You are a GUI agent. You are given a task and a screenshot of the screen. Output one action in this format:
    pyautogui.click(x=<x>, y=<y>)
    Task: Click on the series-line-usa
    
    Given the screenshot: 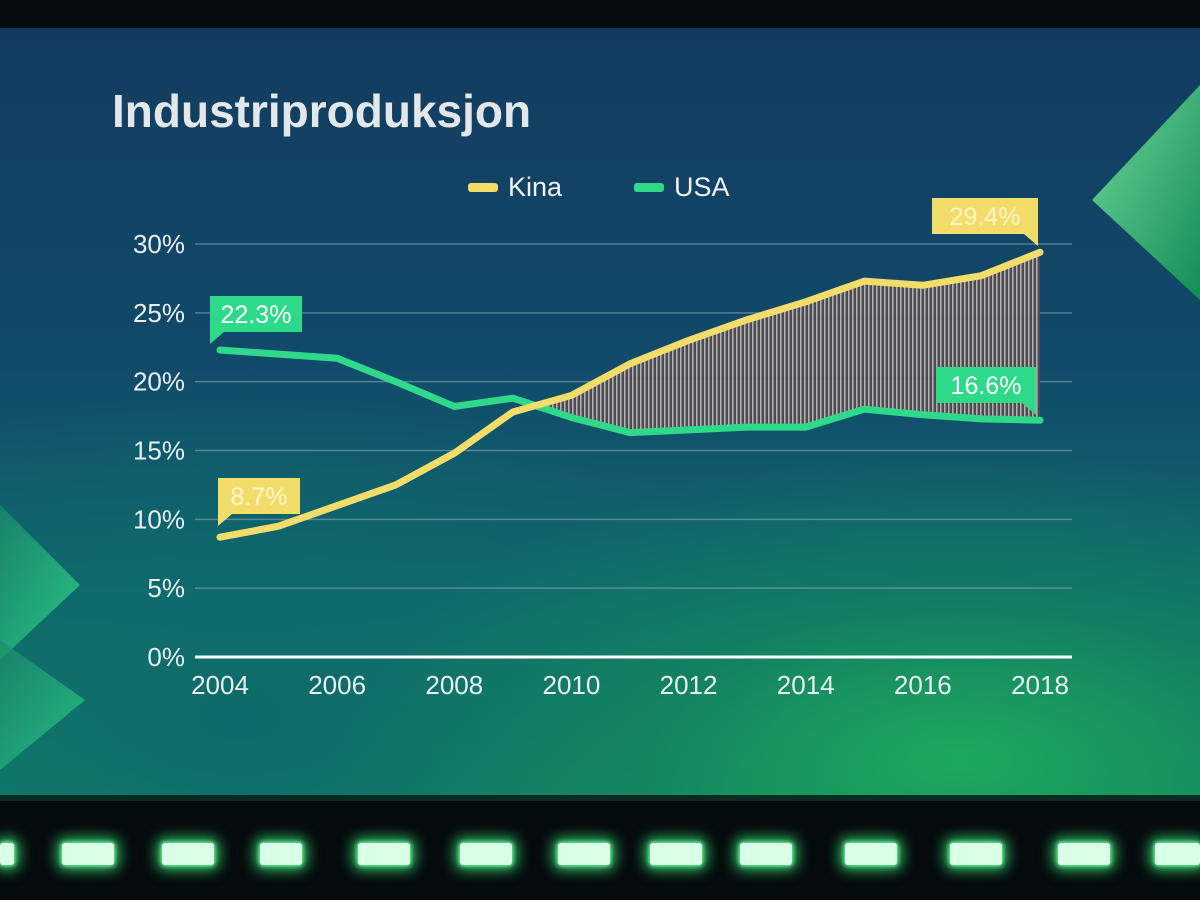 What is the action you would take?
    pyautogui.click(x=630, y=391)
    